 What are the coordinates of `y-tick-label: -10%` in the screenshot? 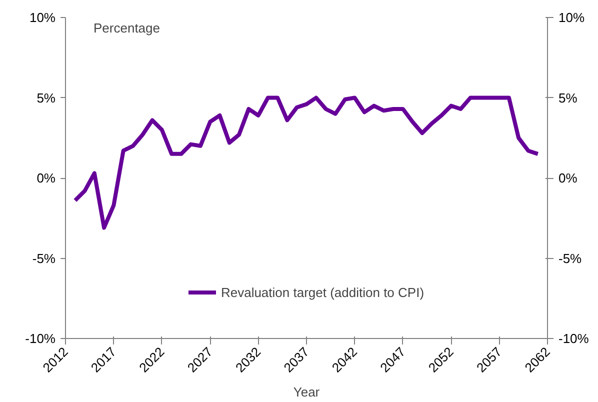 It's located at (40, 338).